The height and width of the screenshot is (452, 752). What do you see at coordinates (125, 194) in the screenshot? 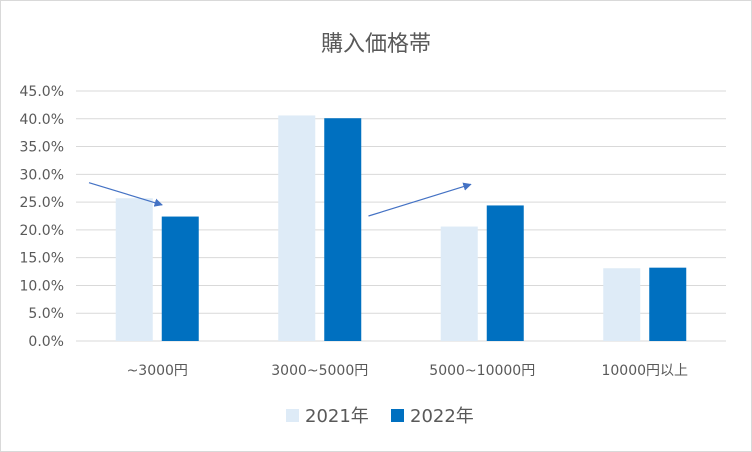
I see `trend-arrow-decrease` at bounding box center [125, 194].